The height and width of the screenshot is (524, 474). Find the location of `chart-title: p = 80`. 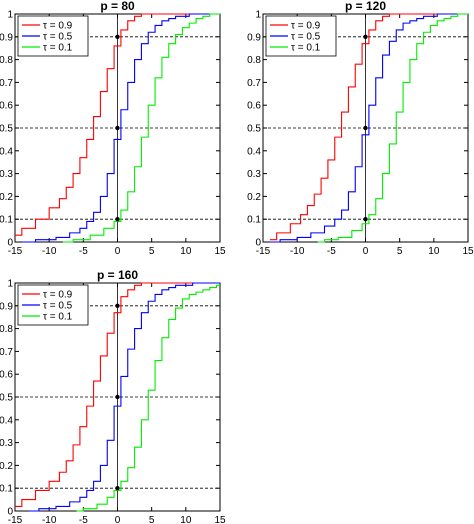

chart-title: p = 80 is located at coordinates (117, 6).